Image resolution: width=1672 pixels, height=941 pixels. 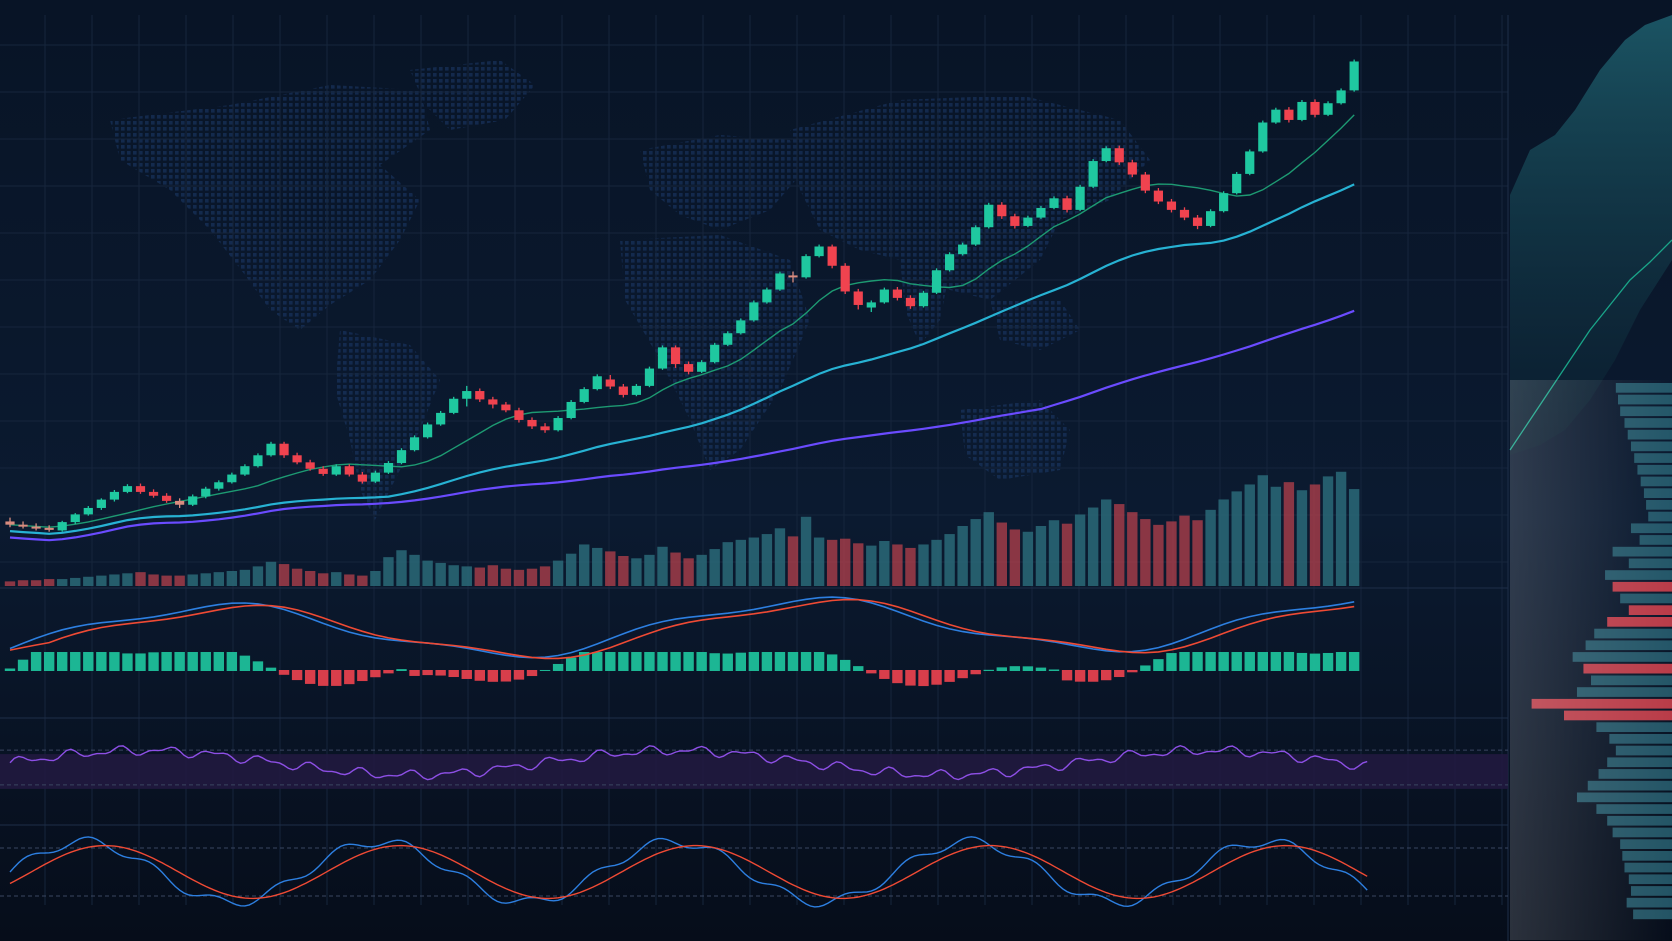 I want to click on map-north-america, so click(x=270, y=207).